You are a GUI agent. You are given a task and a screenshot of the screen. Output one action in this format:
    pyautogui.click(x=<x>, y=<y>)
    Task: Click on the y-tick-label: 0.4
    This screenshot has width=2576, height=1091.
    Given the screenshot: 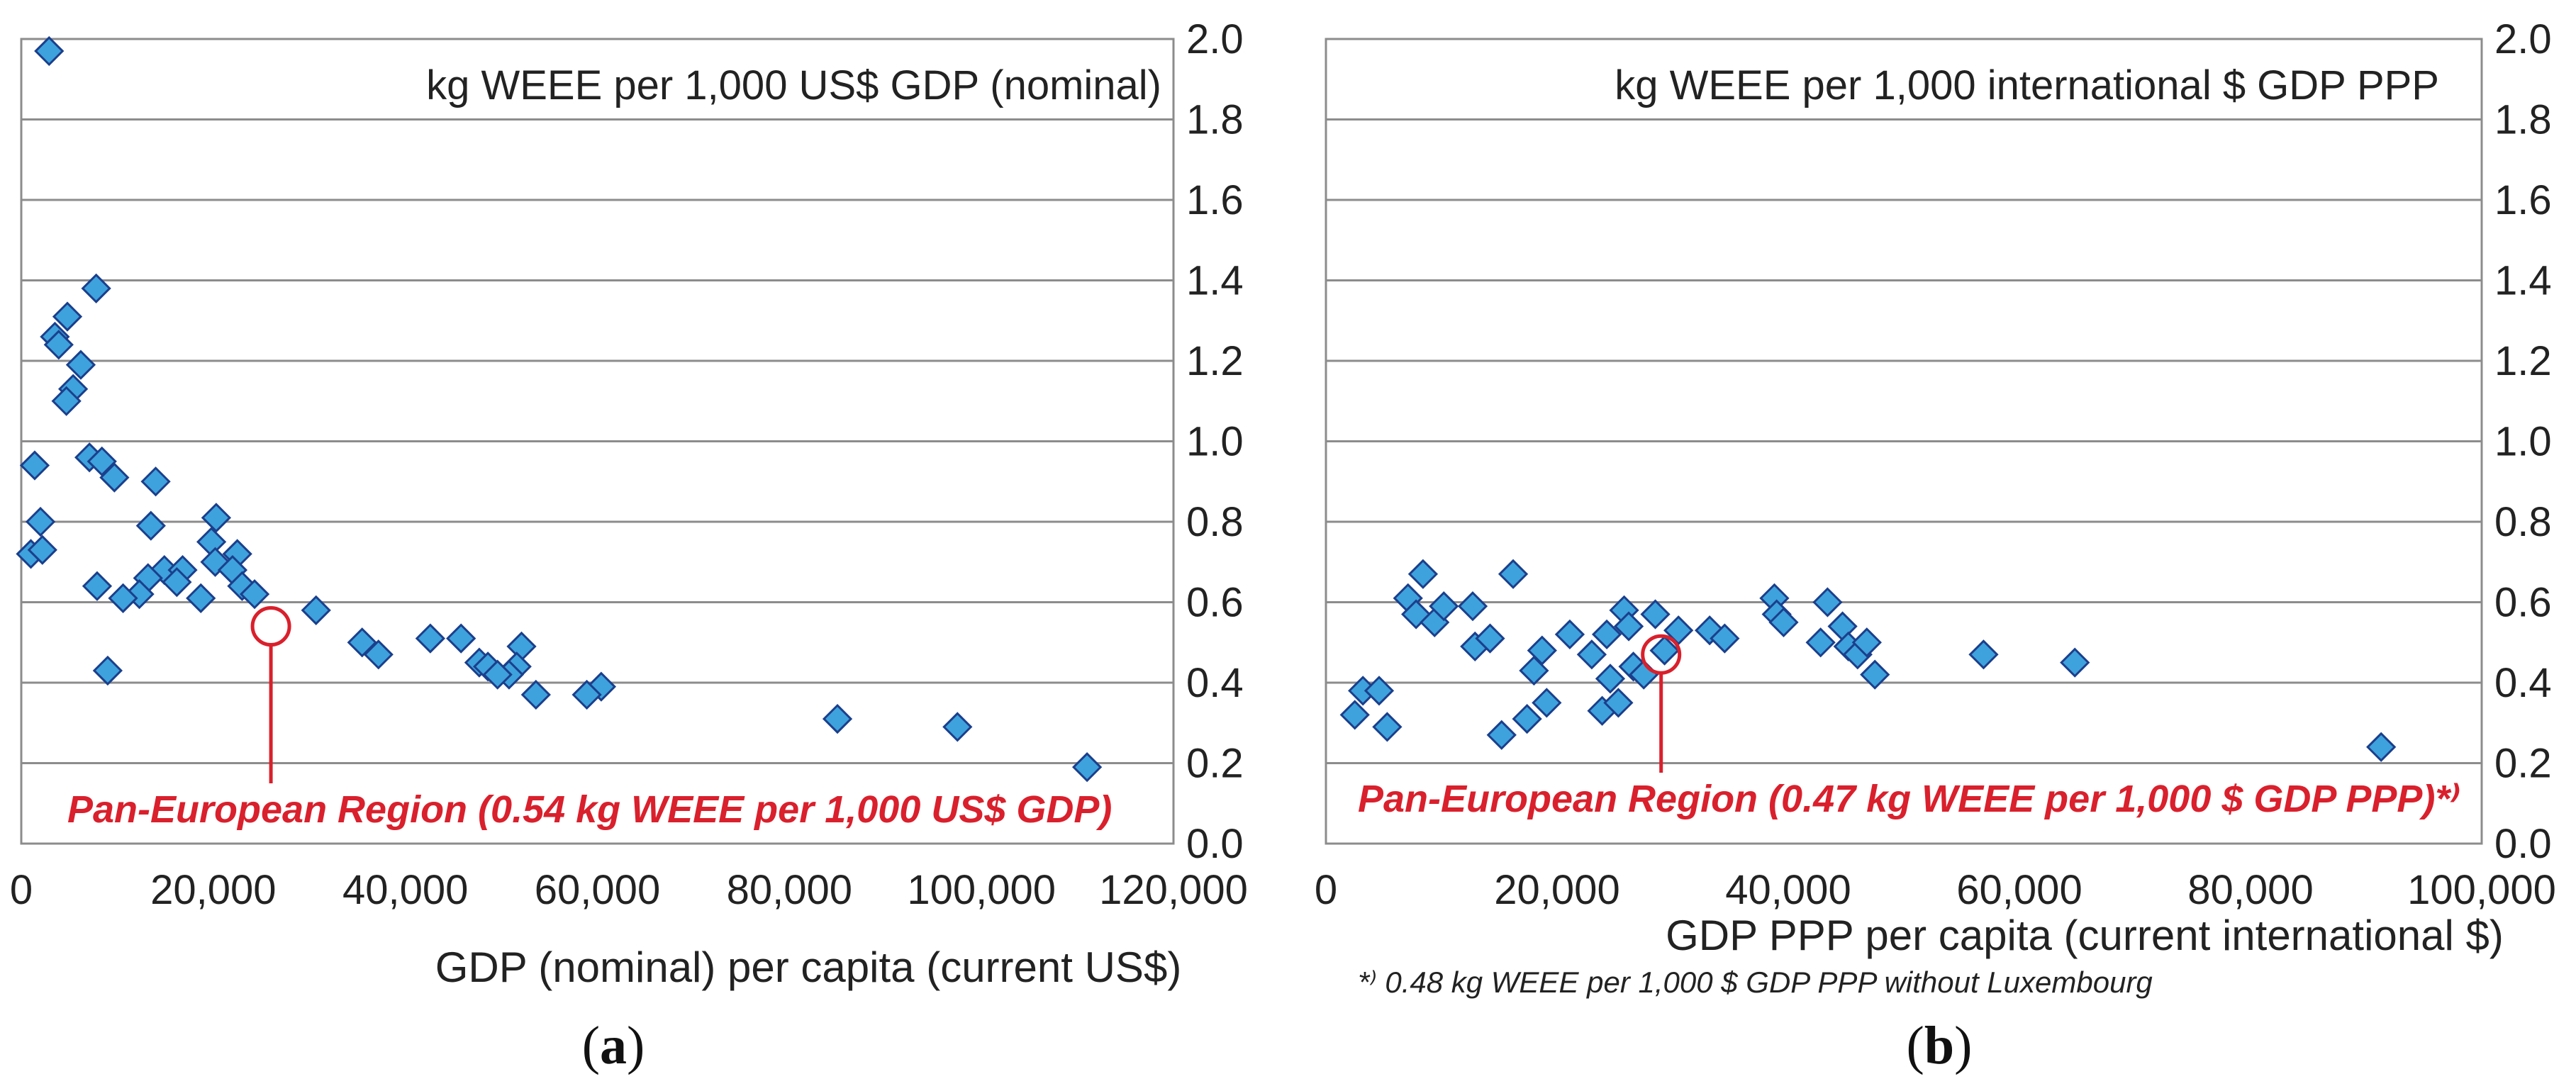 What is the action you would take?
    pyautogui.click(x=2523, y=683)
    